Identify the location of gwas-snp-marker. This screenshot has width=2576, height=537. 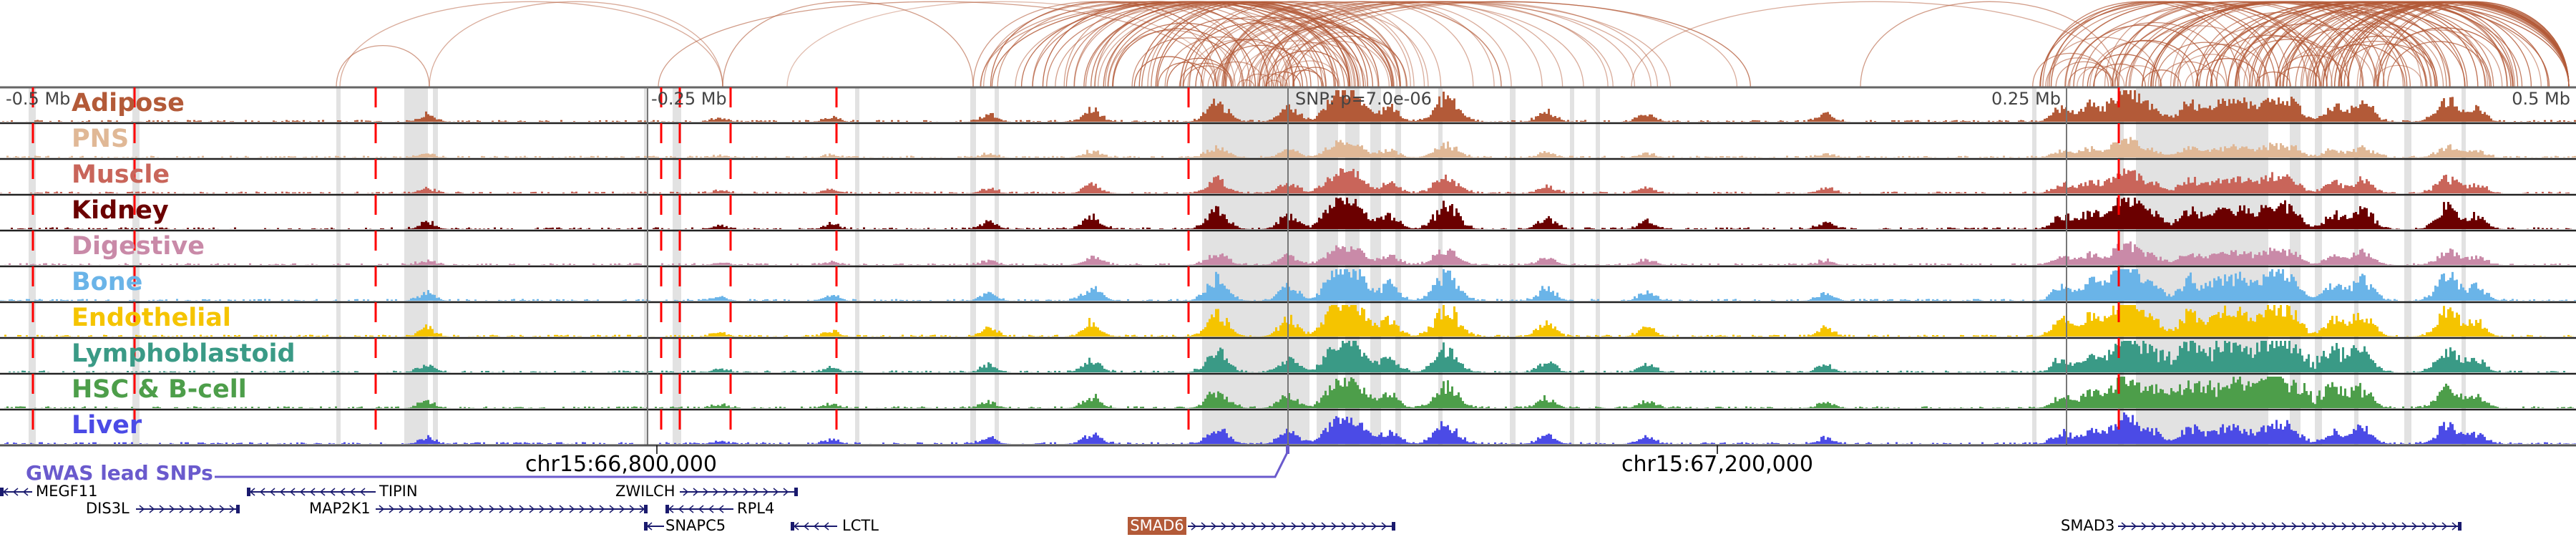
(1287, 449).